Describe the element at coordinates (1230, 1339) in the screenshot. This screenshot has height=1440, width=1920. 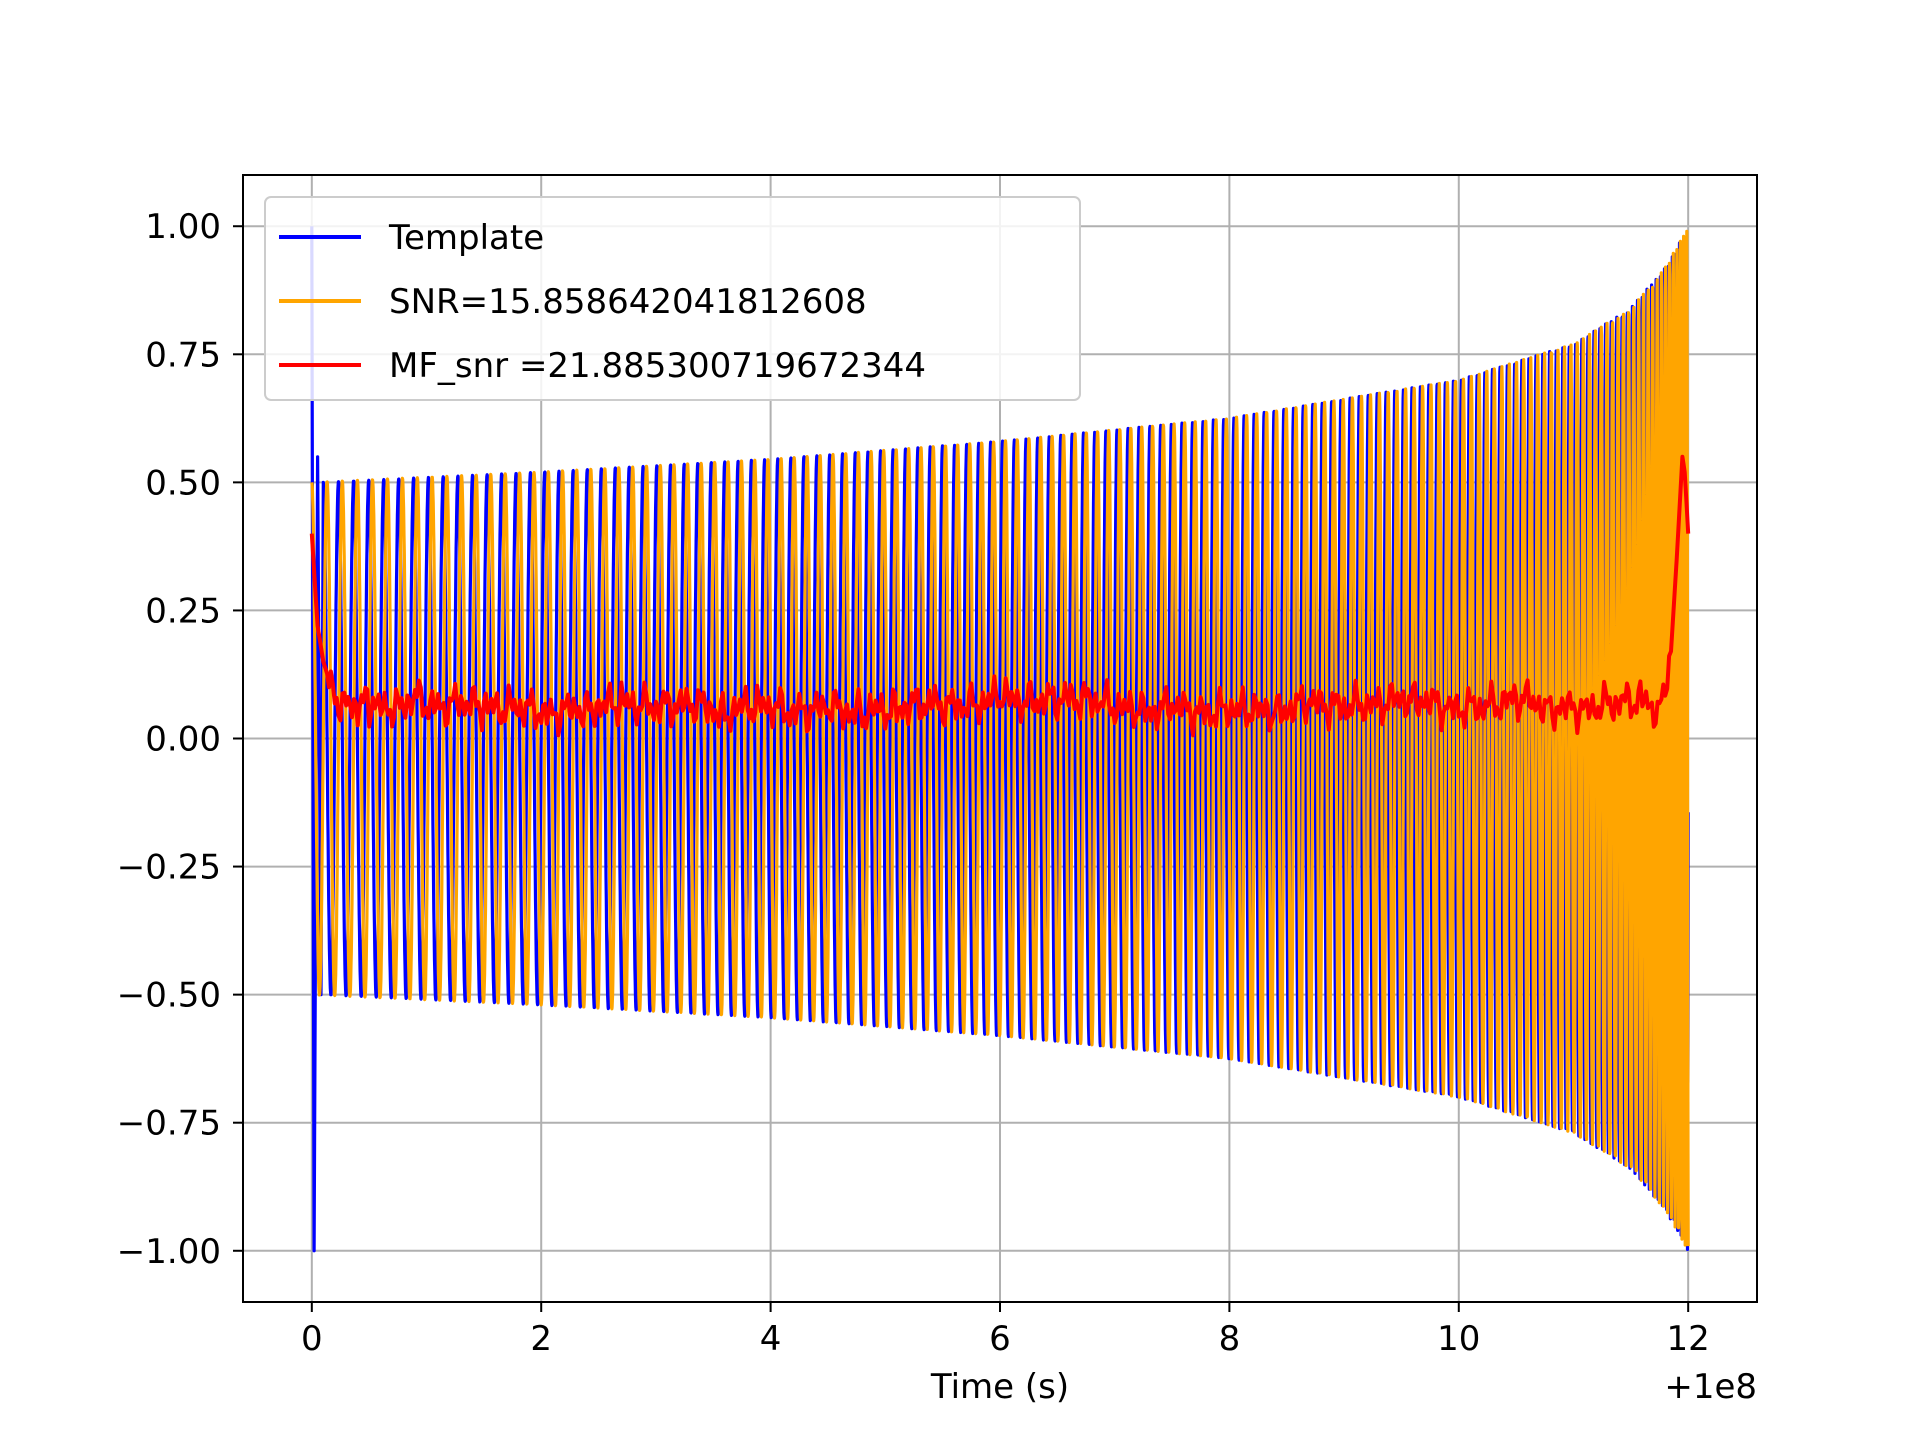
I see `x-tick-label: 8` at that location.